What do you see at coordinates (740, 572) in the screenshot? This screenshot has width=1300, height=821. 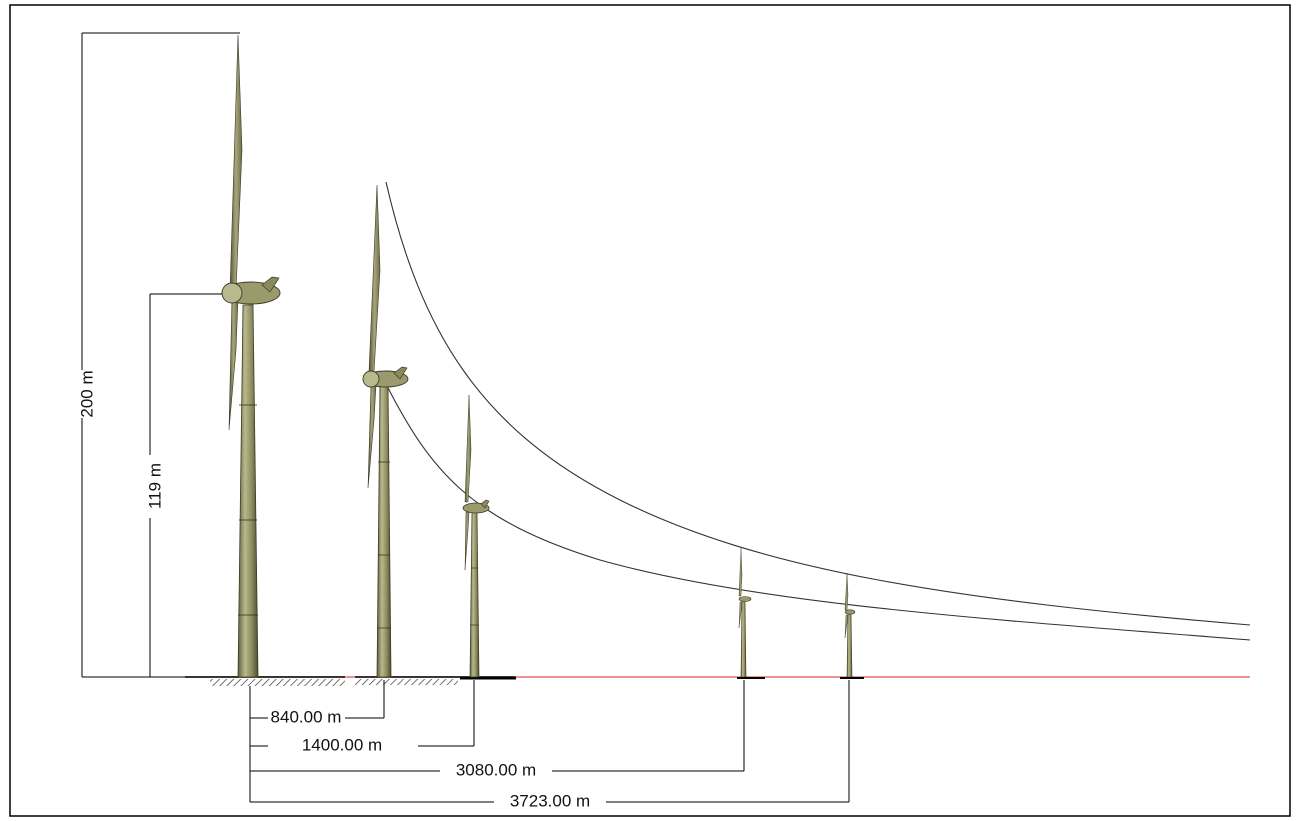 I see `turbine-4-blade-up` at bounding box center [740, 572].